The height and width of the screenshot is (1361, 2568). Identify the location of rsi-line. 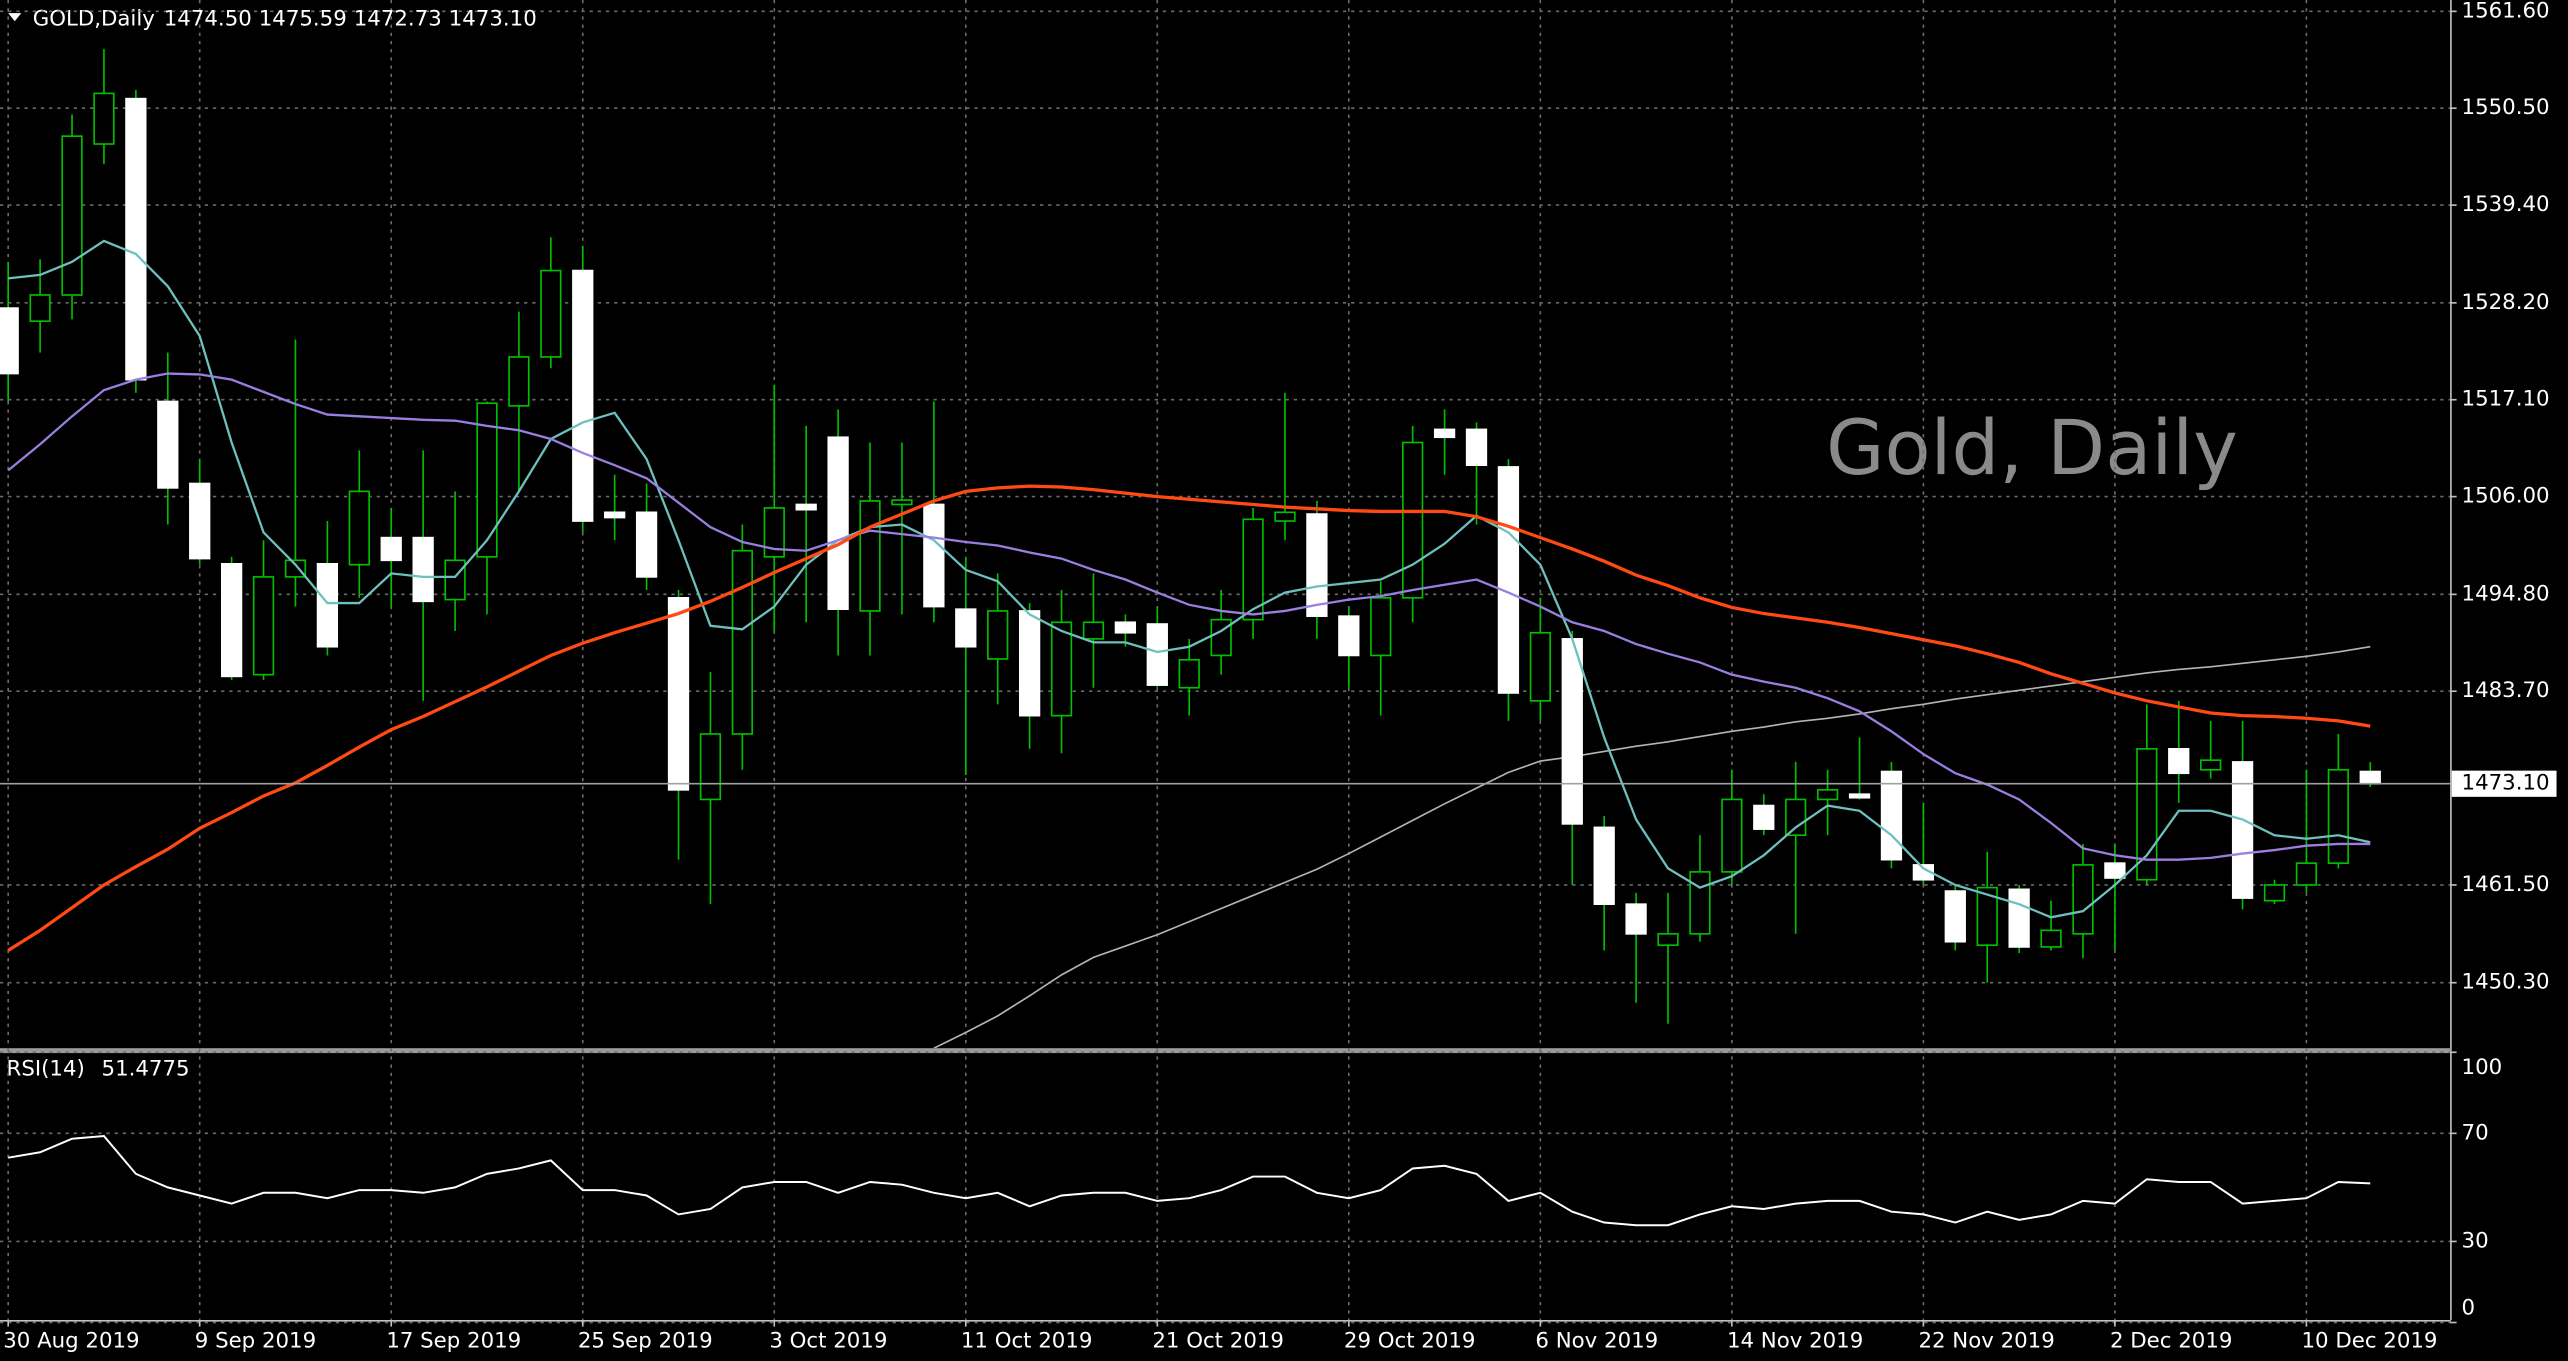
(1189, 1181).